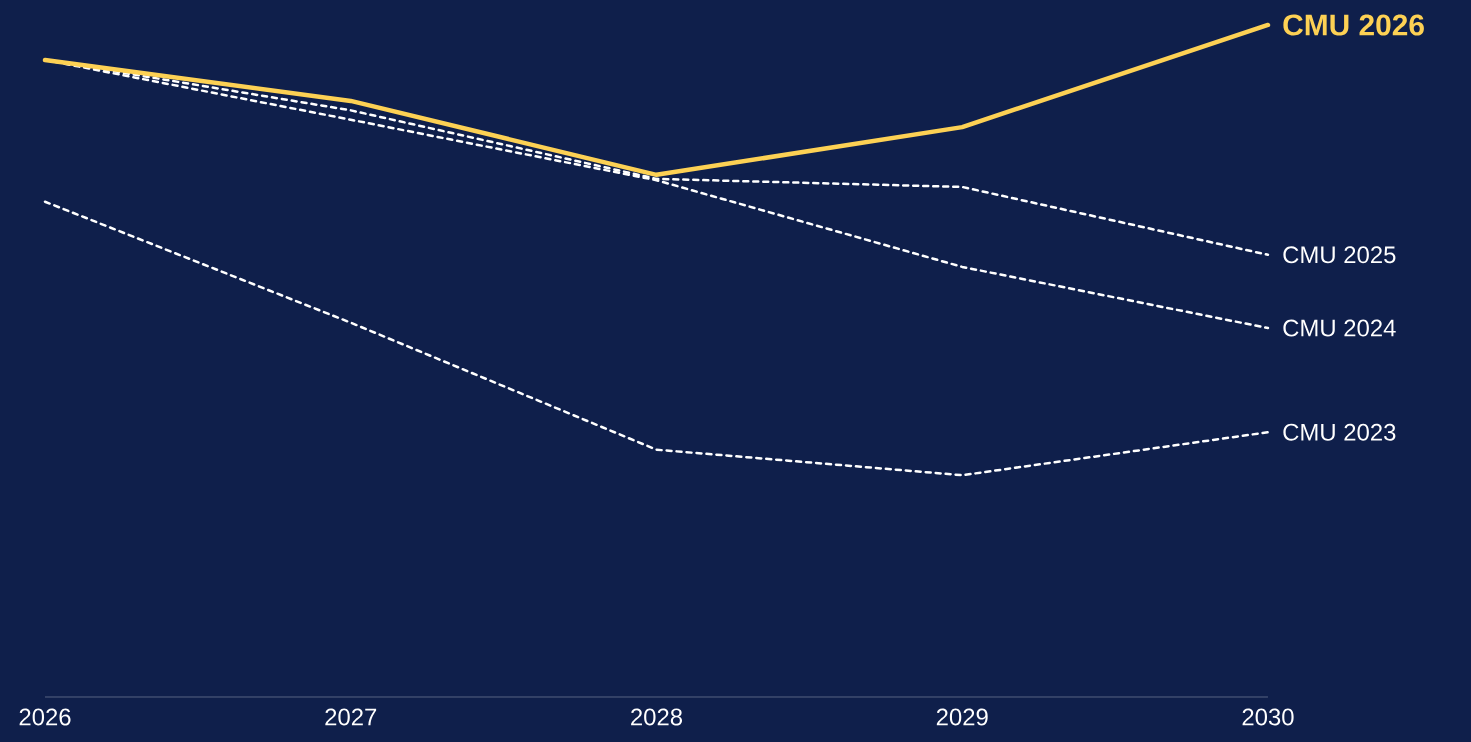 Image resolution: width=1471 pixels, height=742 pixels. I want to click on series-label: CMU 2025, so click(1339, 255).